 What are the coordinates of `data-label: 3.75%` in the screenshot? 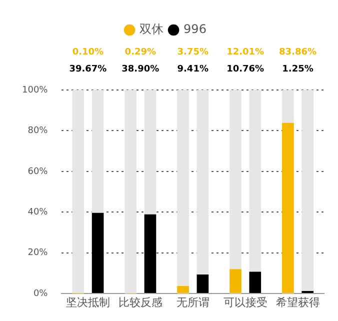 It's located at (192, 52).